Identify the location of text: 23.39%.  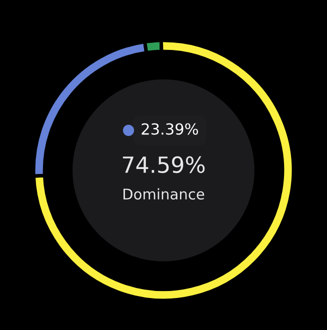
(170, 129).